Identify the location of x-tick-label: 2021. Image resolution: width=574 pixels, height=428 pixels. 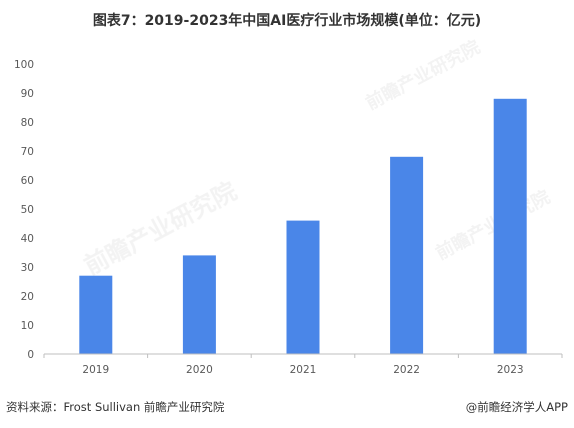
(303, 370).